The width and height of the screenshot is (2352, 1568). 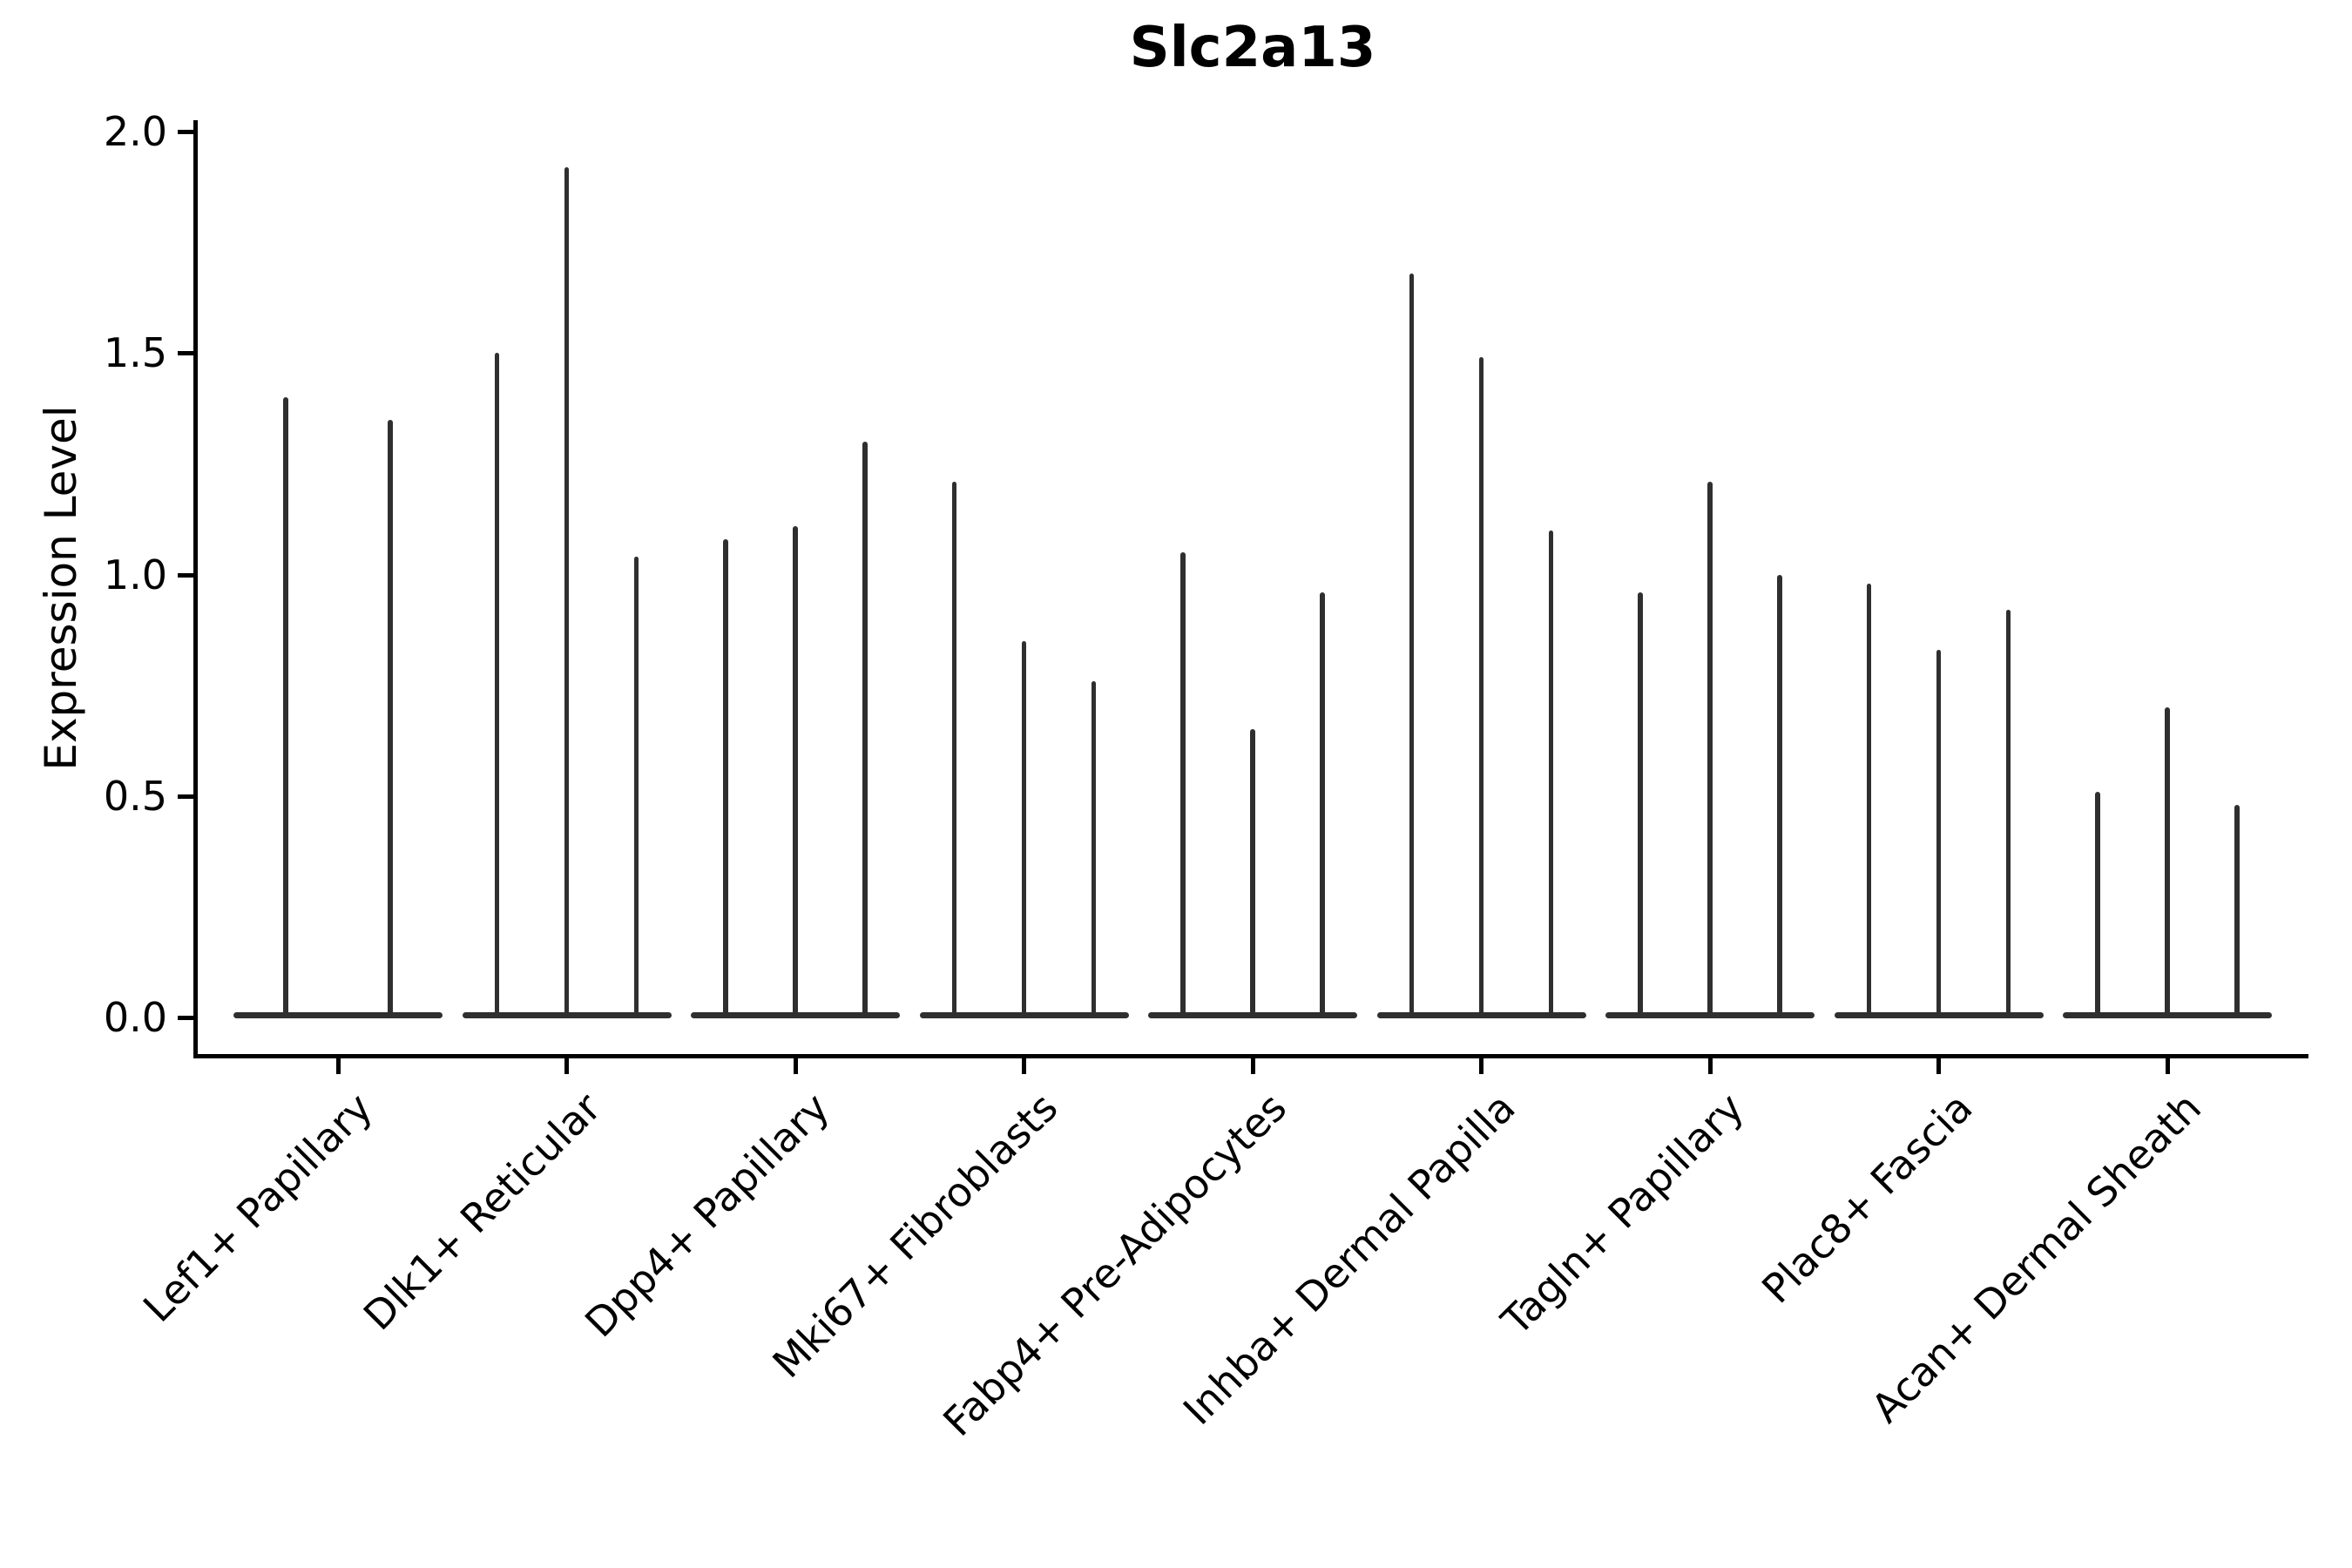 What do you see at coordinates (135, 574) in the screenshot?
I see `y-tick-label: 1.0` at bounding box center [135, 574].